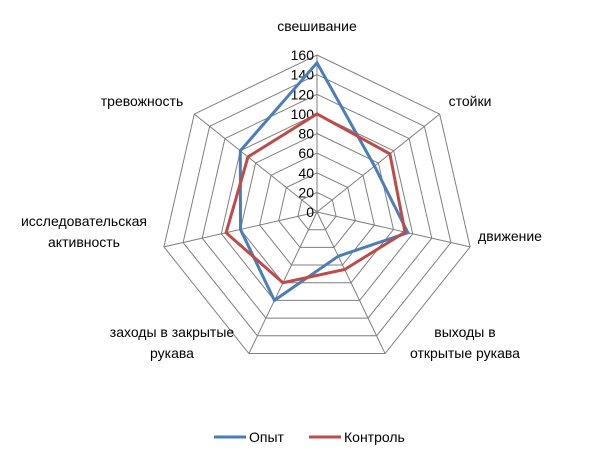  What do you see at coordinates (267, 437) in the screenshot?
I see `legend-label: Опыт` at bounding box center [267, 437].